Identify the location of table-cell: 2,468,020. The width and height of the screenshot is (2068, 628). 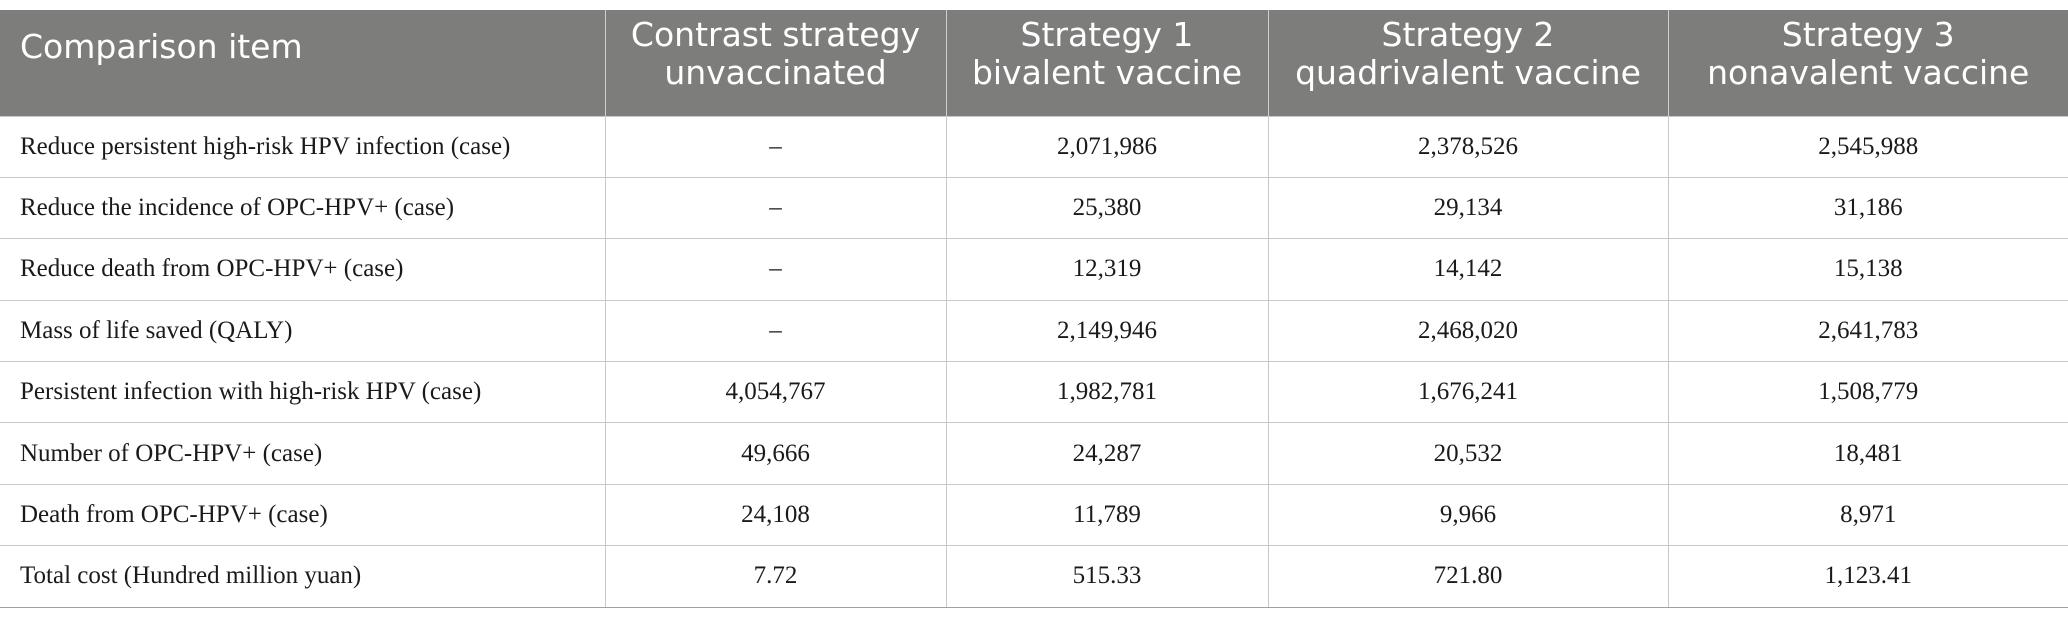
(1468, 331).